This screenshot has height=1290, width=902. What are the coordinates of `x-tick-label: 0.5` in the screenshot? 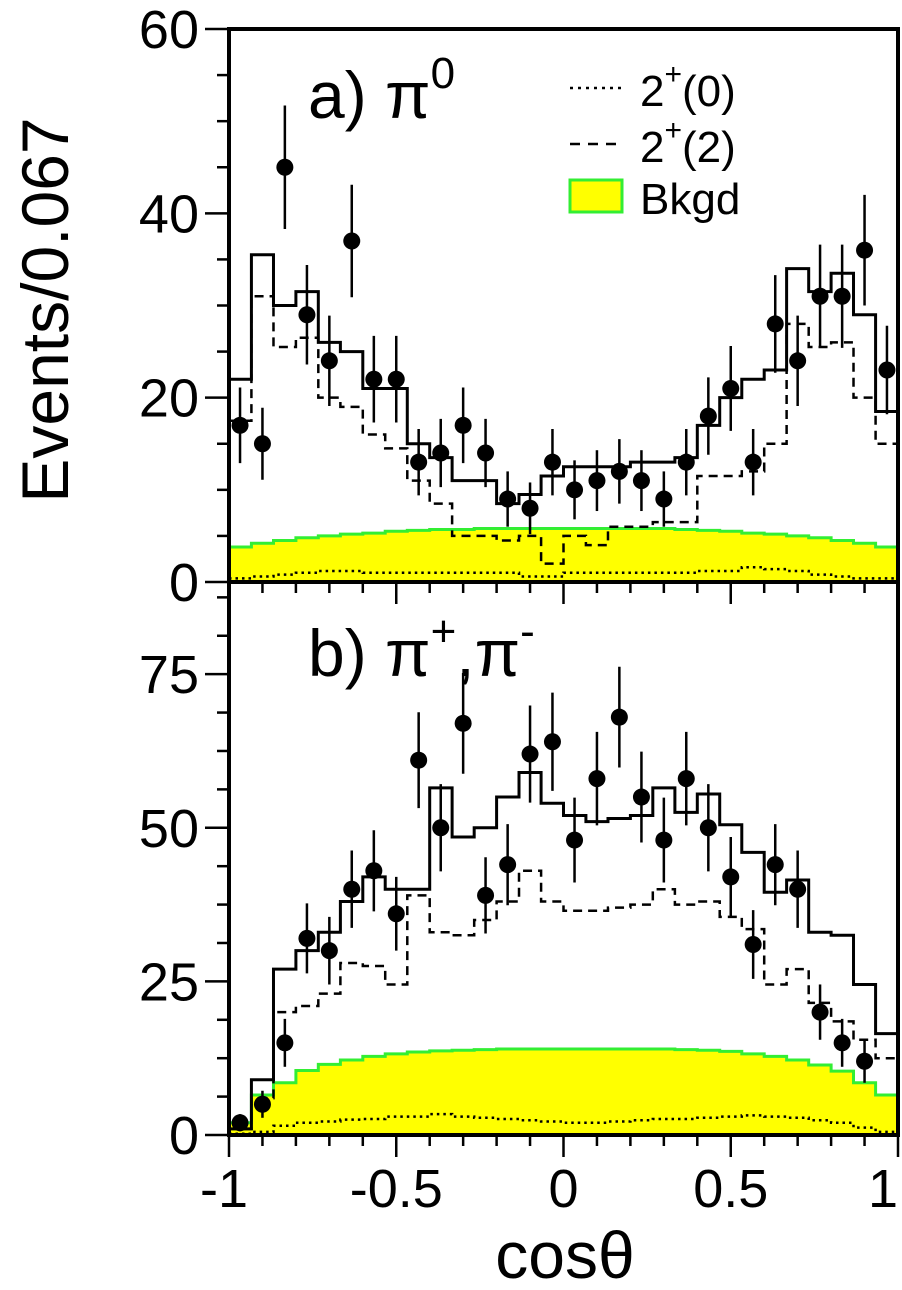 It's located at (730, 1189).